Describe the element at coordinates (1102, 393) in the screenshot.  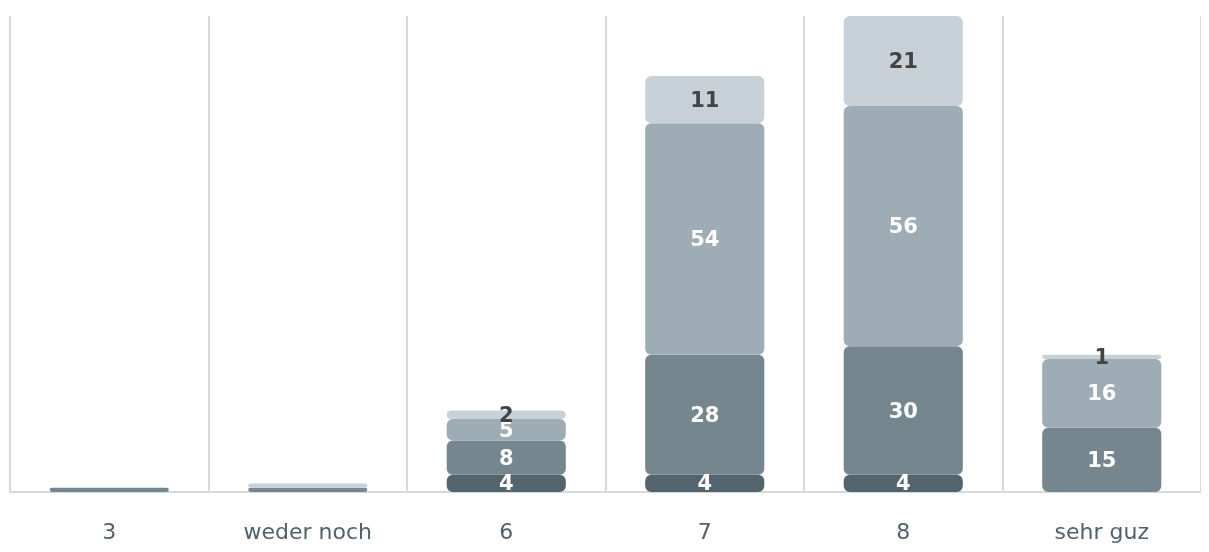
I see `data-label: 16` at that location.